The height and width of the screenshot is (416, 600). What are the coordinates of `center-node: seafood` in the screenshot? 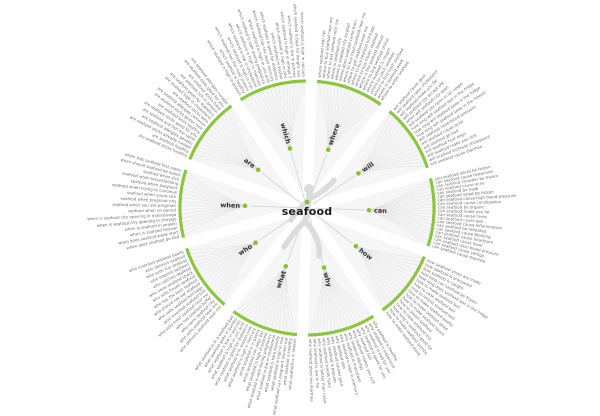 It's located at (307, 208).